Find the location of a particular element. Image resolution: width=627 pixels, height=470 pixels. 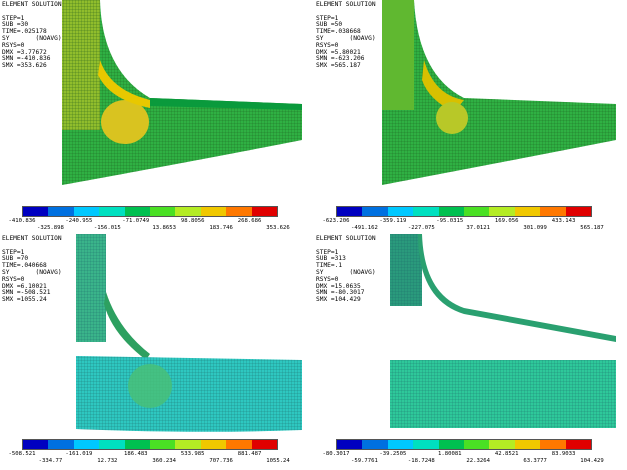

legend-tick-label: 881.487 is located at coordinates (249, 454).